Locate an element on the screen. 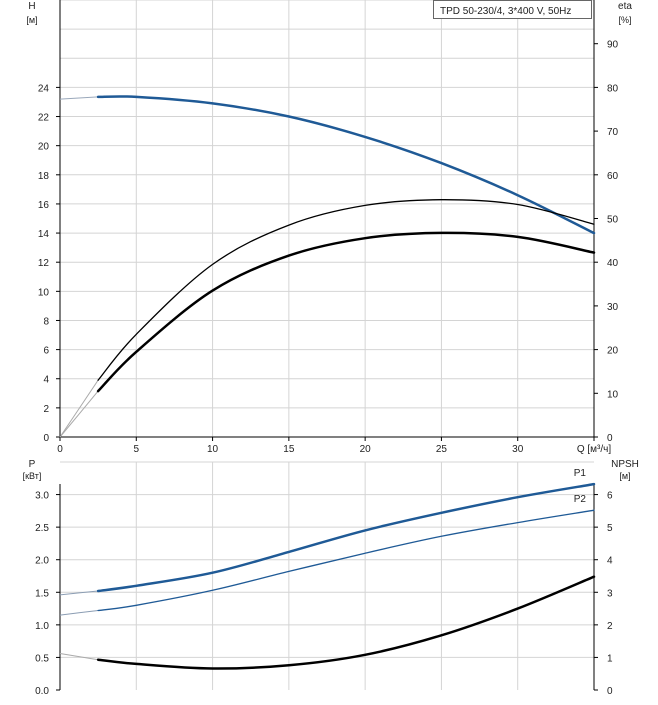  power2-curve-extrapolated is located at coordinates (79, 613).